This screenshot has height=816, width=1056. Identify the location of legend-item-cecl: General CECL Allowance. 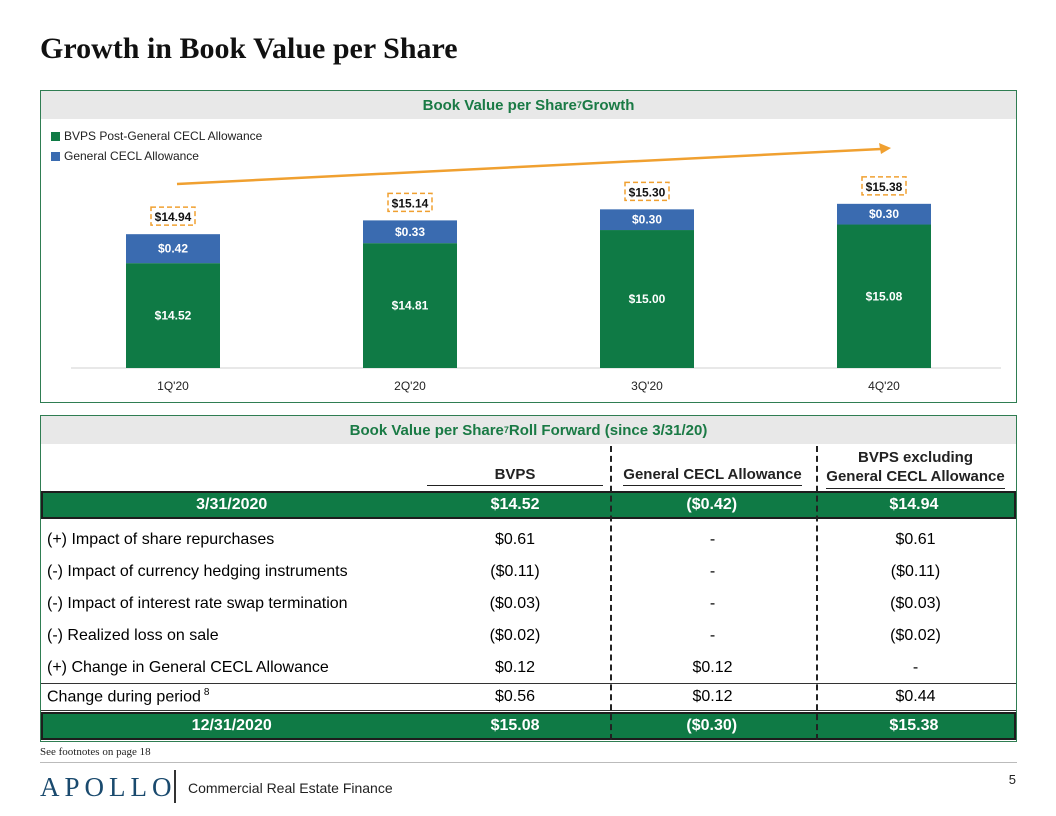
(156, 156).